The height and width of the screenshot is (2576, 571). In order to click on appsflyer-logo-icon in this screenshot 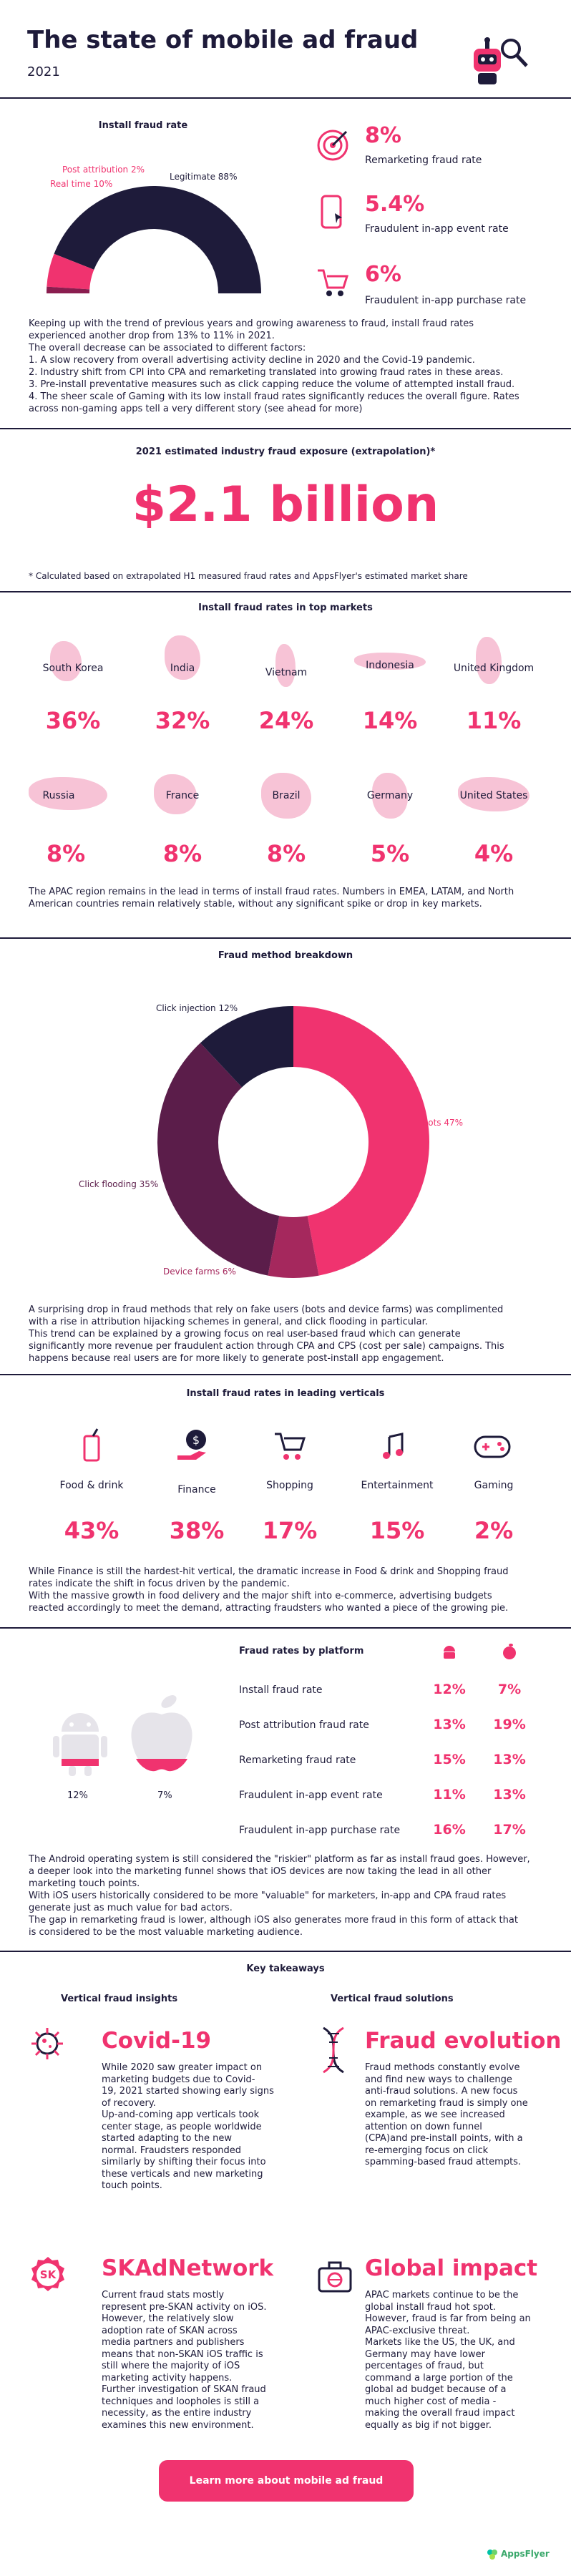, I will do `click(492, 2554)`.